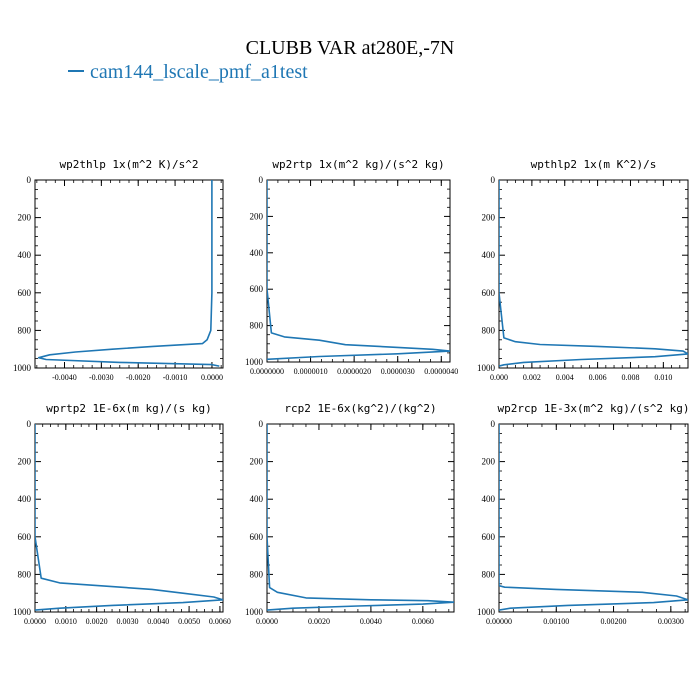 This screenshot has width=700, height=700. I want to click on panel-title: wprtp2 1E-6x(m kg)/(s kg), so click(129, 408).